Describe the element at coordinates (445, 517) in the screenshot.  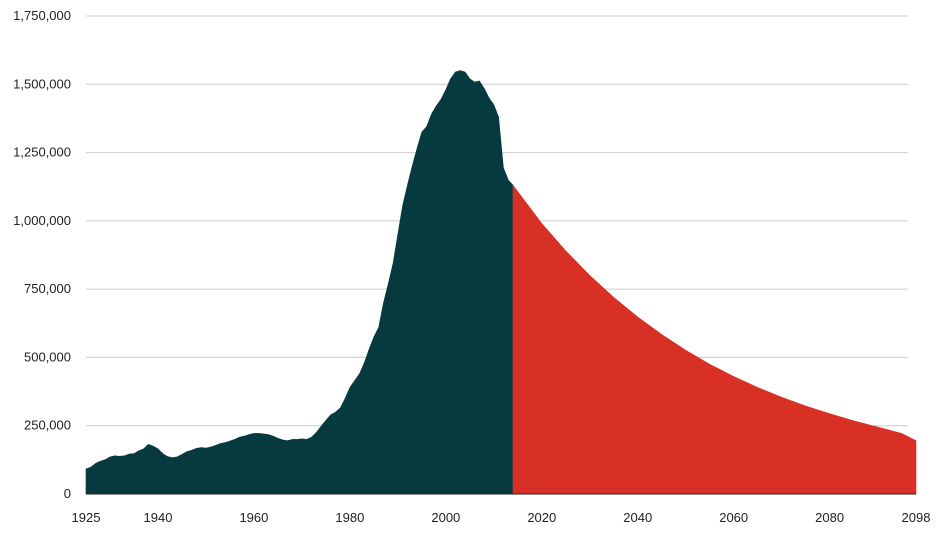
I see `x-tick-label: 2000` at that location.